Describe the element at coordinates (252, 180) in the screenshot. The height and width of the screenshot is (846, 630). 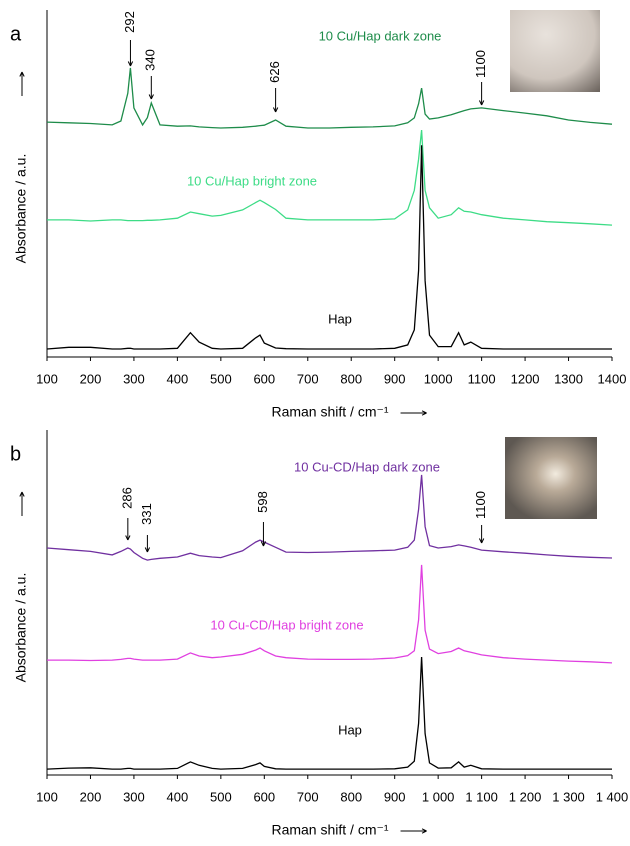
I see `series-label: 10 Cu/Hap bright zone` at that location.